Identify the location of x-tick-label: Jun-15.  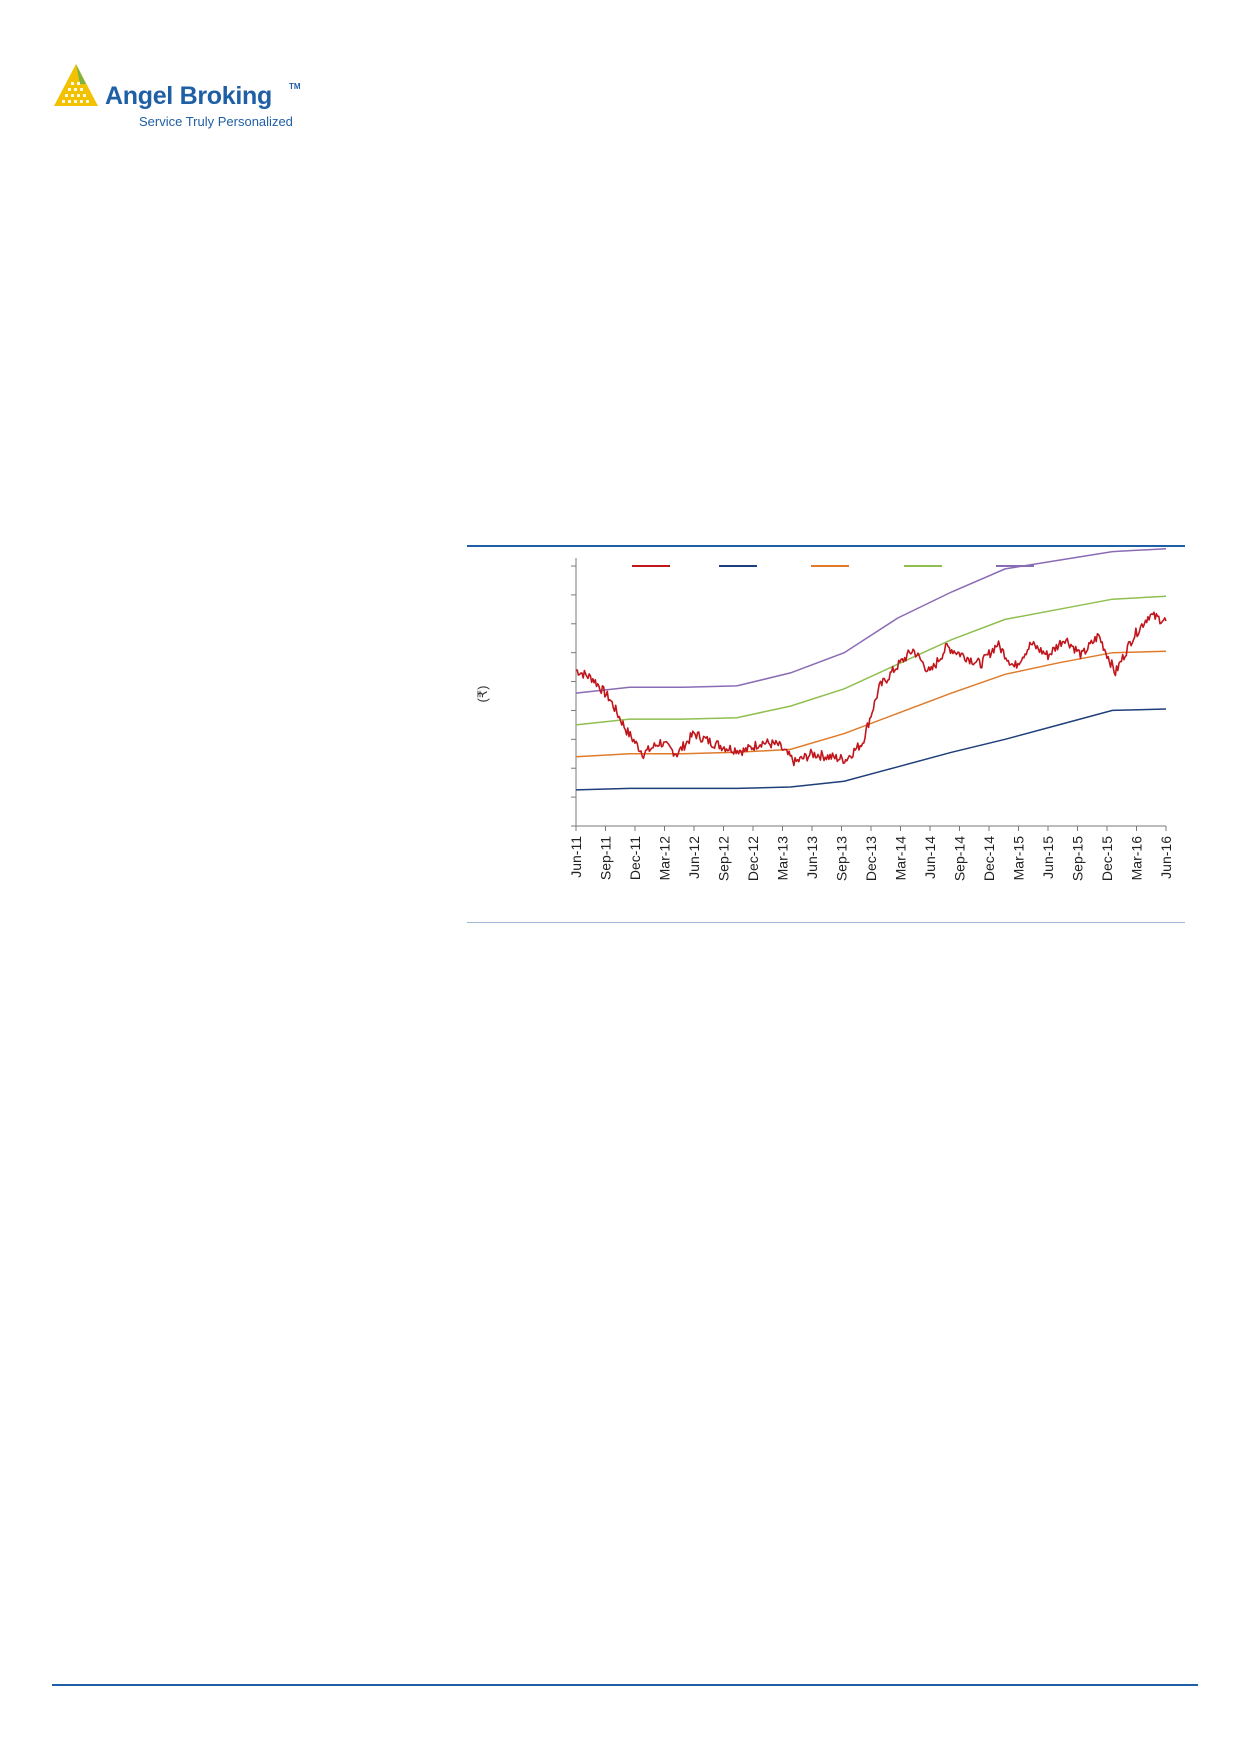
(1048, 857).